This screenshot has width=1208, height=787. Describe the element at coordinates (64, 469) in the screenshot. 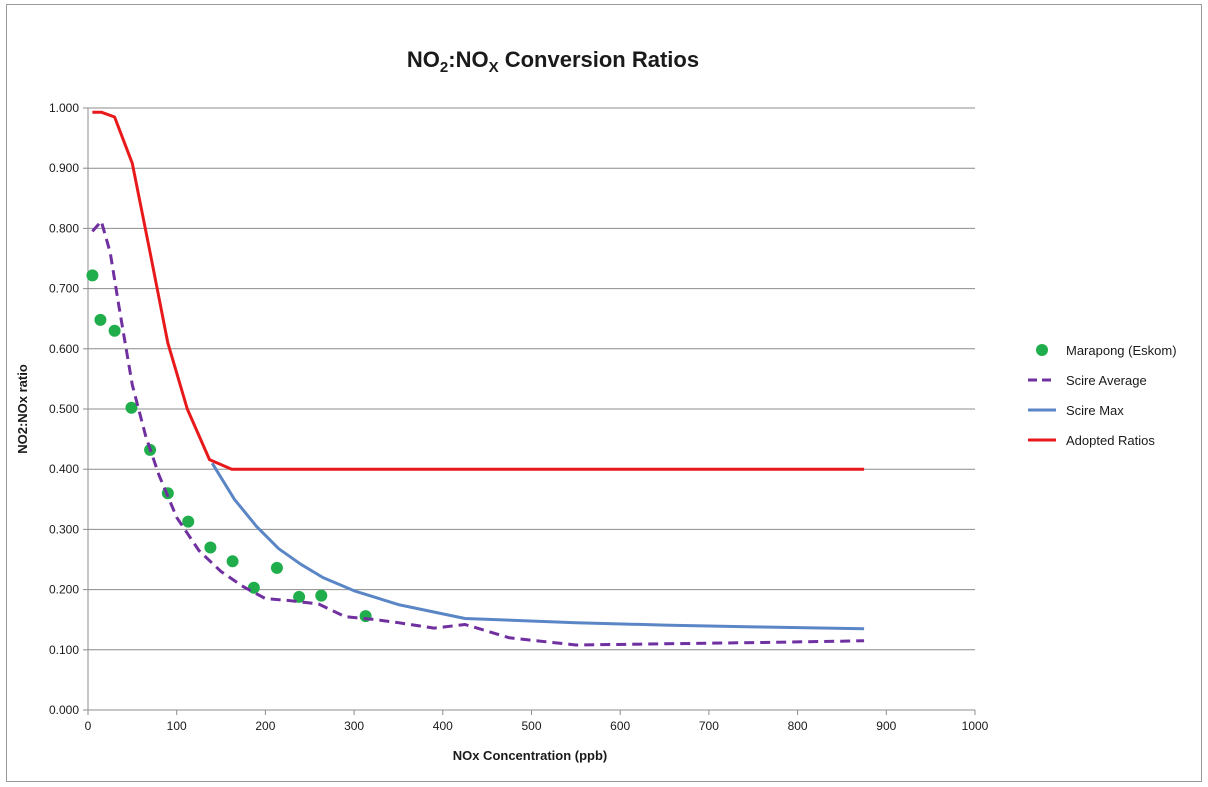

I see `y-tick-label: 0.400` at that location.